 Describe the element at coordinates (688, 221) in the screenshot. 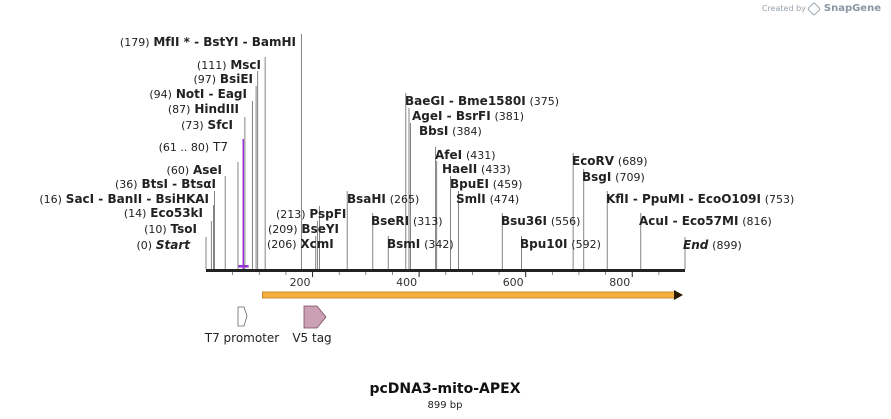

I see `site-enzyme-name: AcuI - Eco57MI` at that location.